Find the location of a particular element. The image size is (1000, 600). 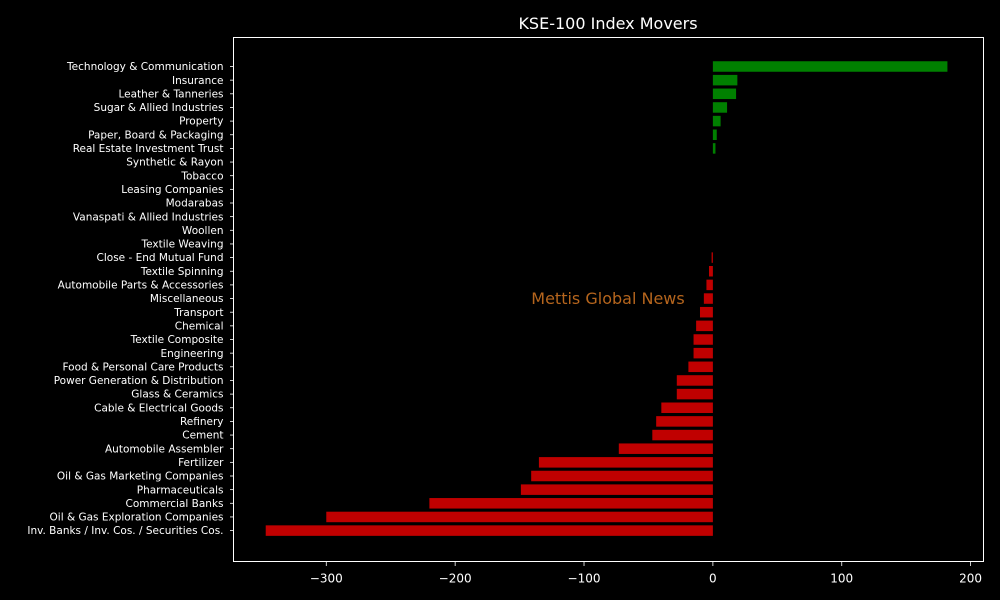

y-tick-label-commercial-banks: Commercial Banks is located at coordinates (175, 504).